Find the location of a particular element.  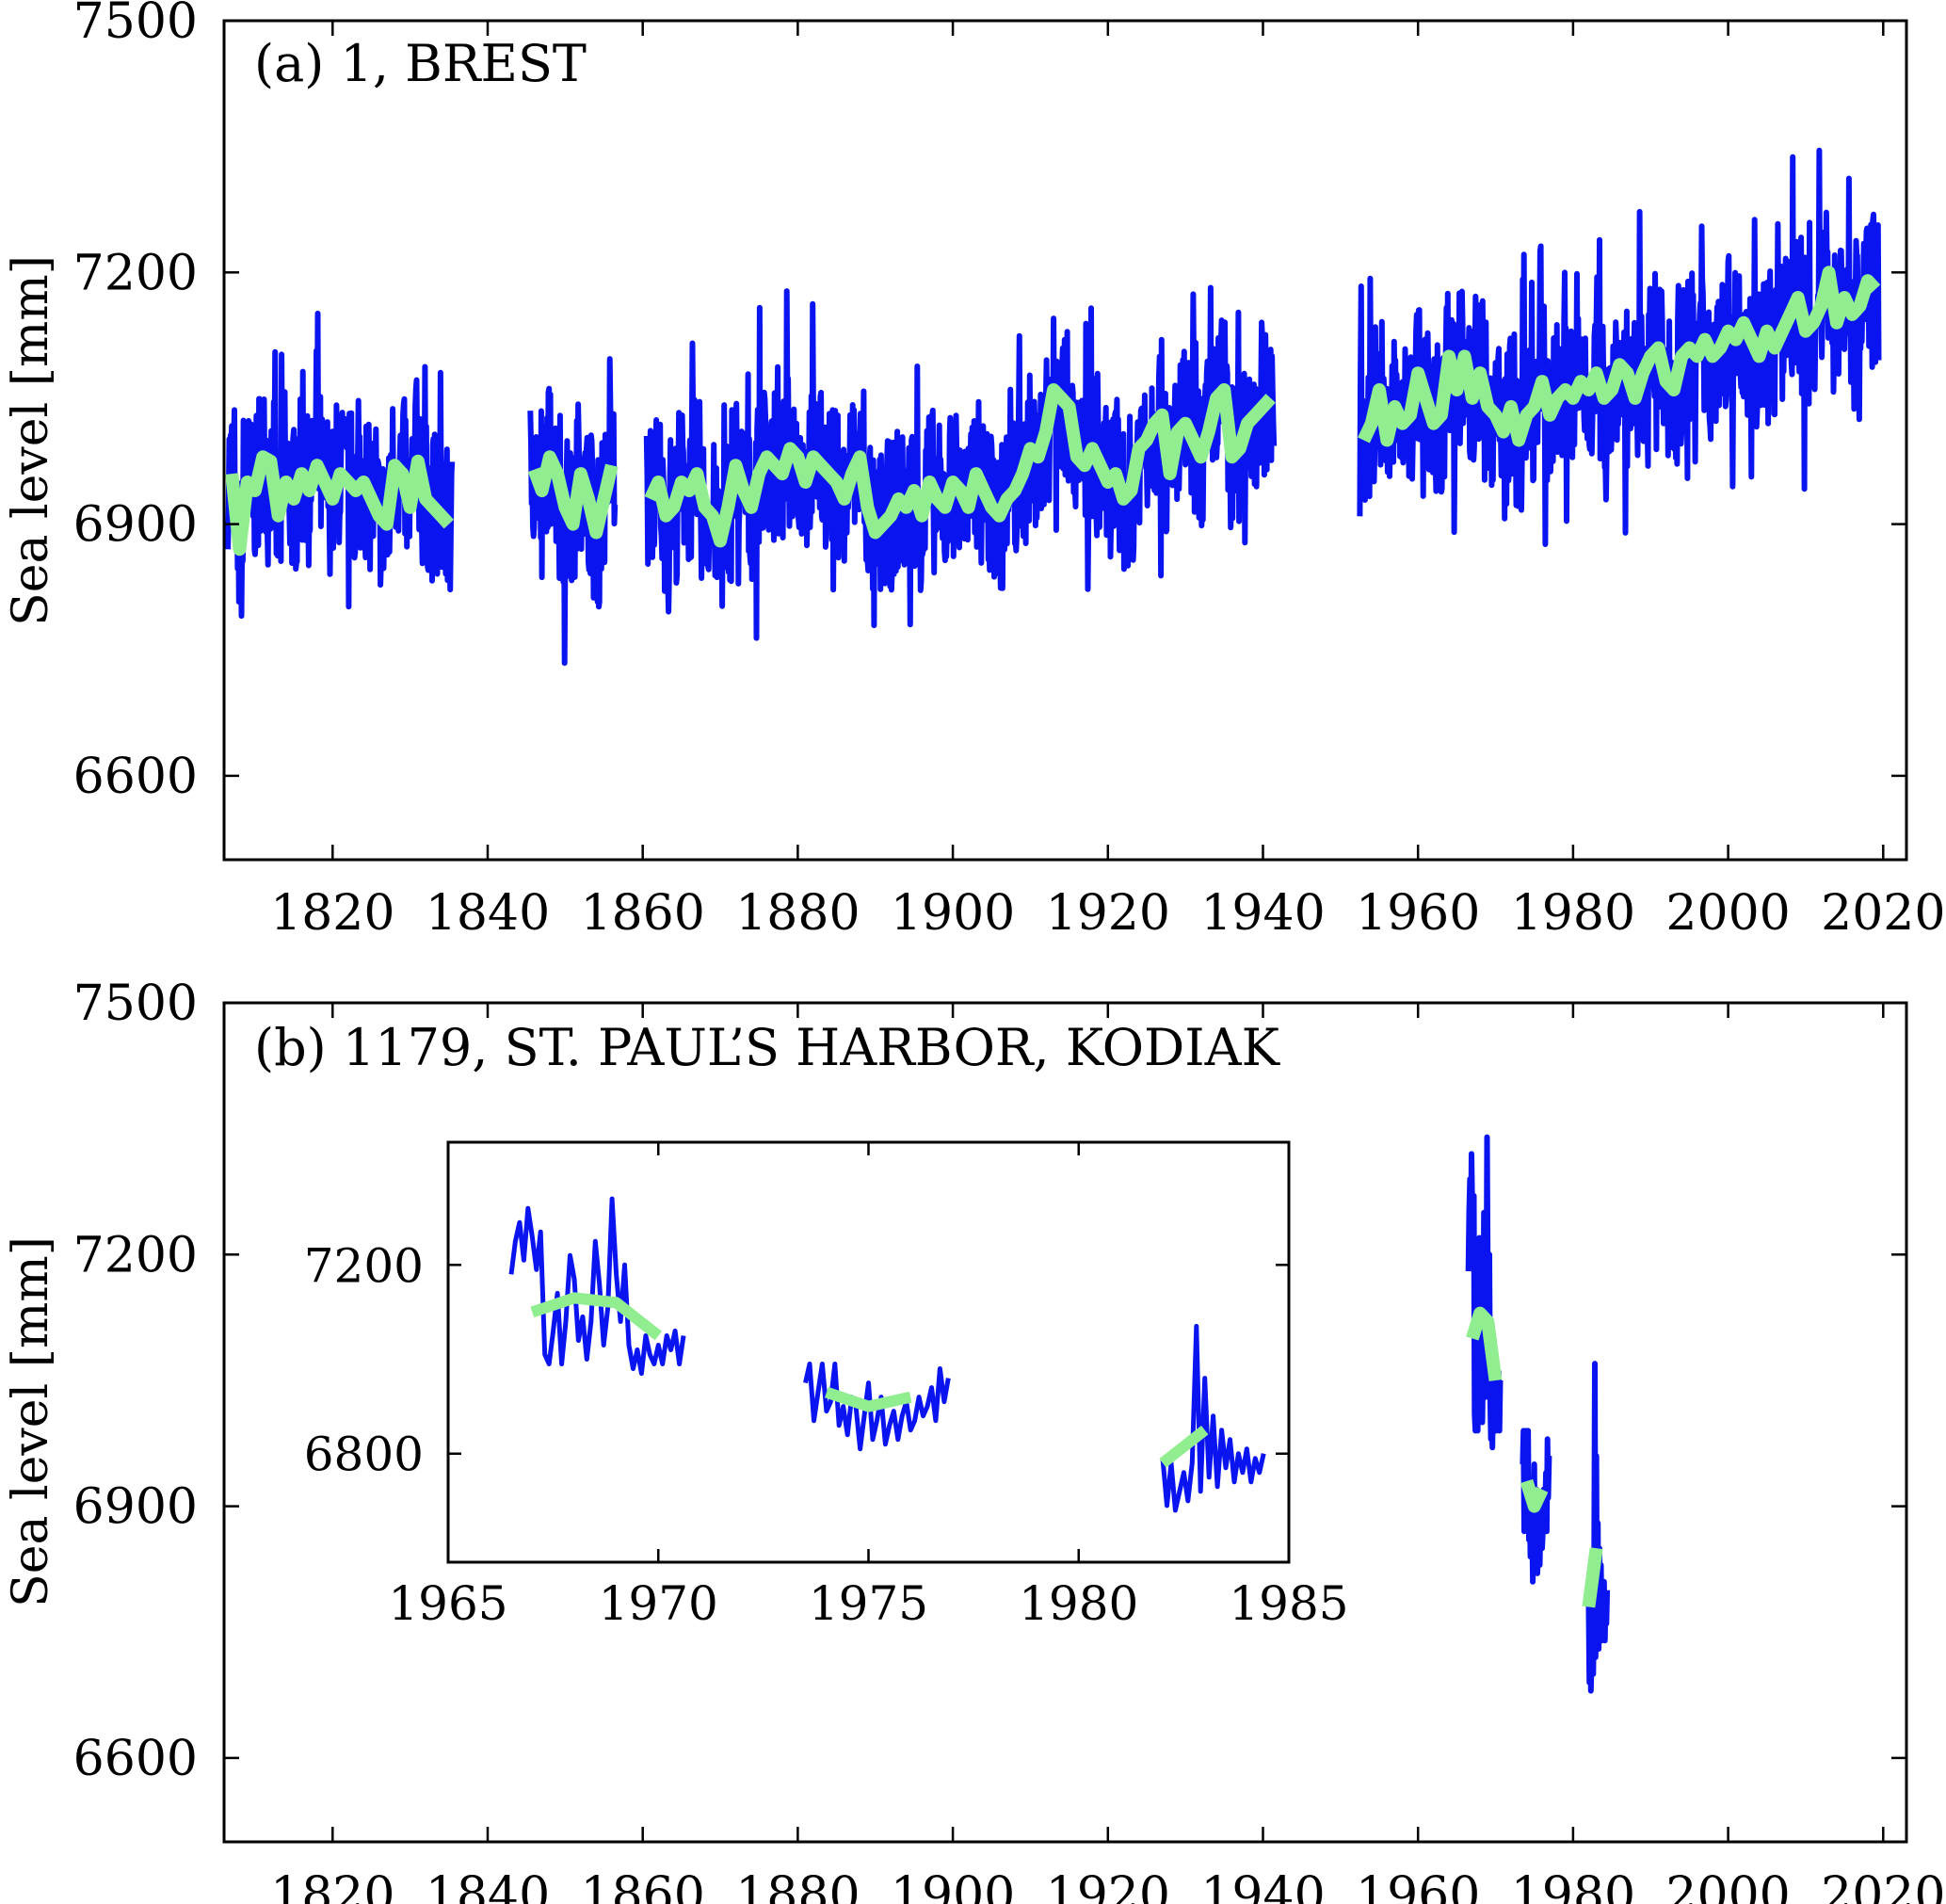

panel-a-xtick-label: 1920 is located at coordinates (1108, 913).